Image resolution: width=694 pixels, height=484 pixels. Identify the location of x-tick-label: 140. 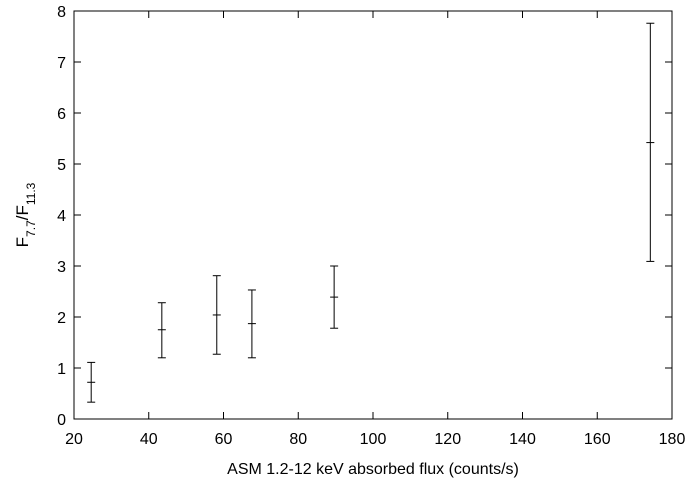
(522, 439).